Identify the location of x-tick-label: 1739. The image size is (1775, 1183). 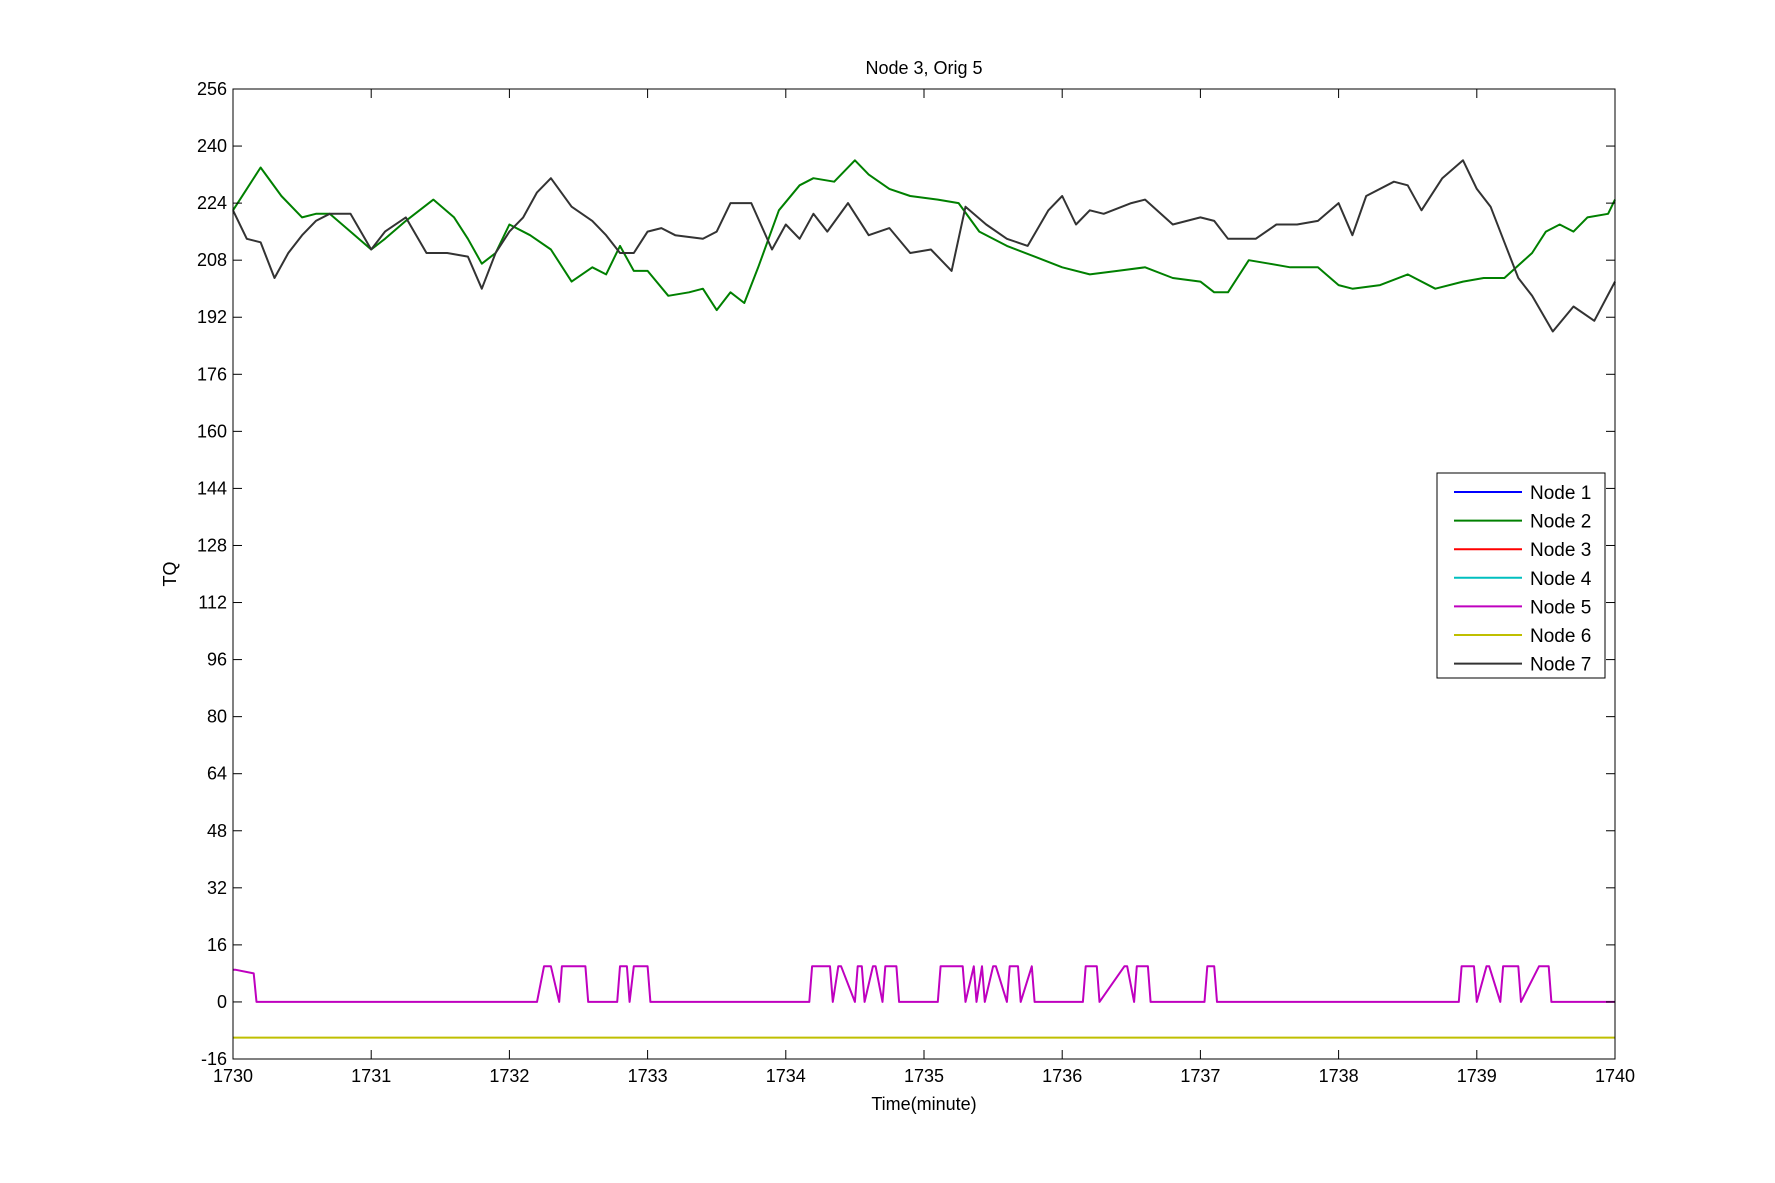
(1477, 1076).